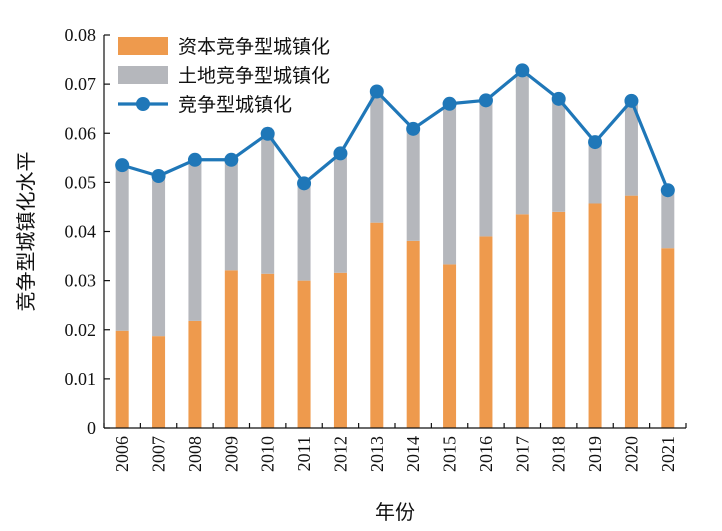 The height and width of the screenshot is (531, 722). What do you see at coordinates (267, 133) in the screenshot?
I see `point-2010` at bounding box center [267, 133].